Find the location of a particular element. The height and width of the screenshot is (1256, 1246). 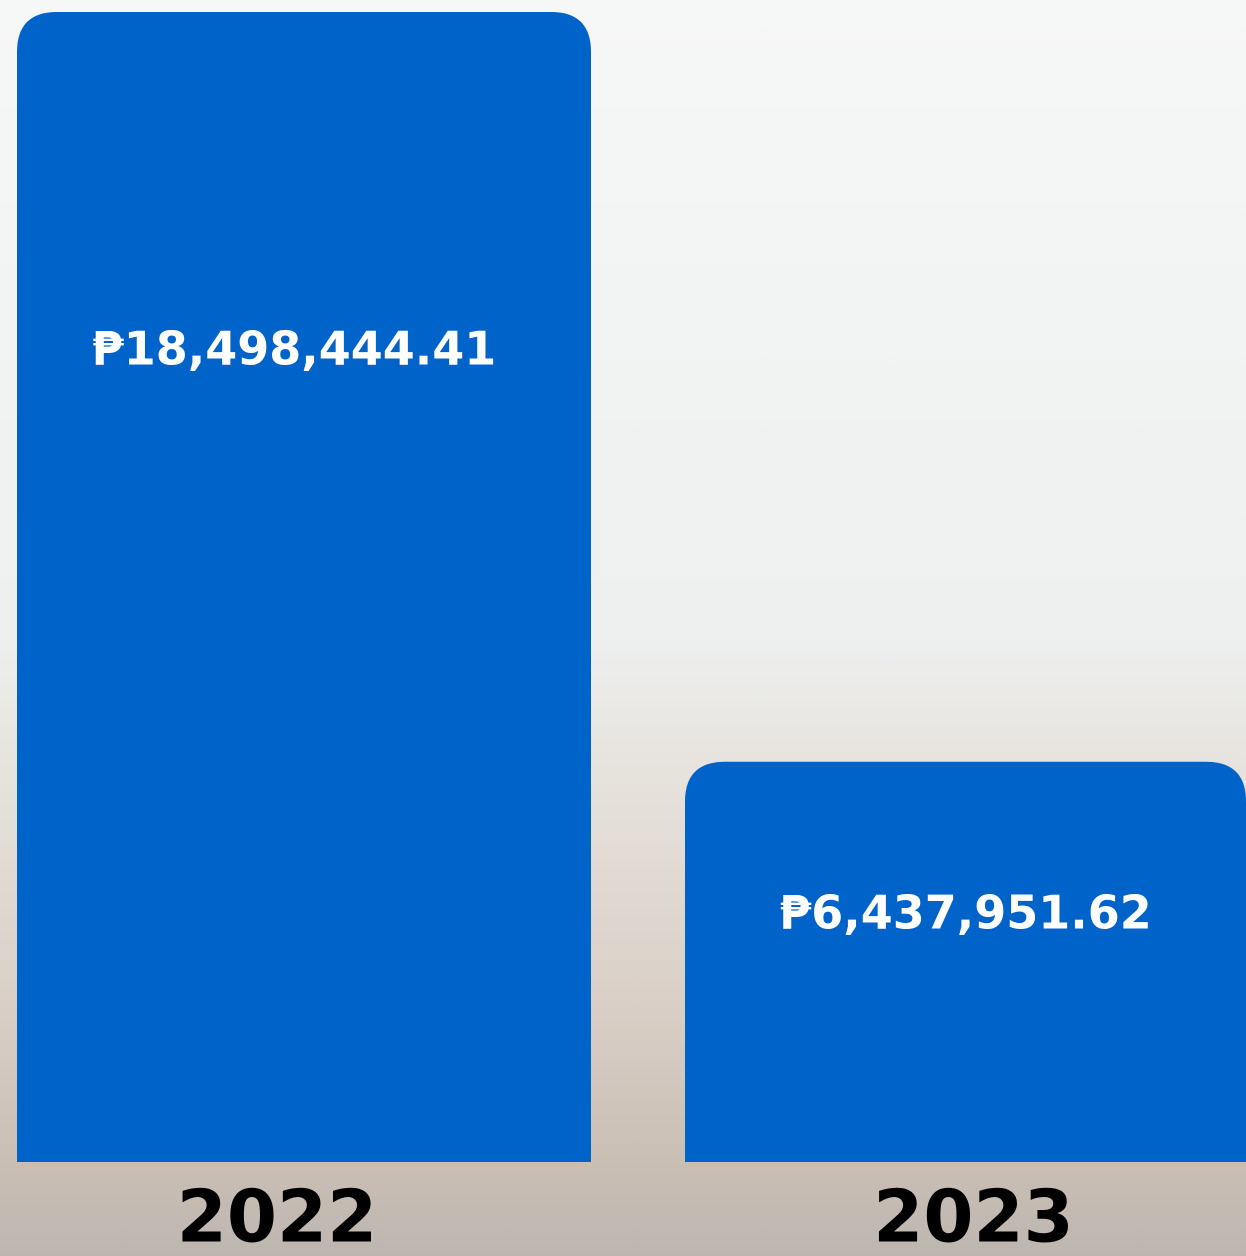

bar is located at coordinates (965, 961).